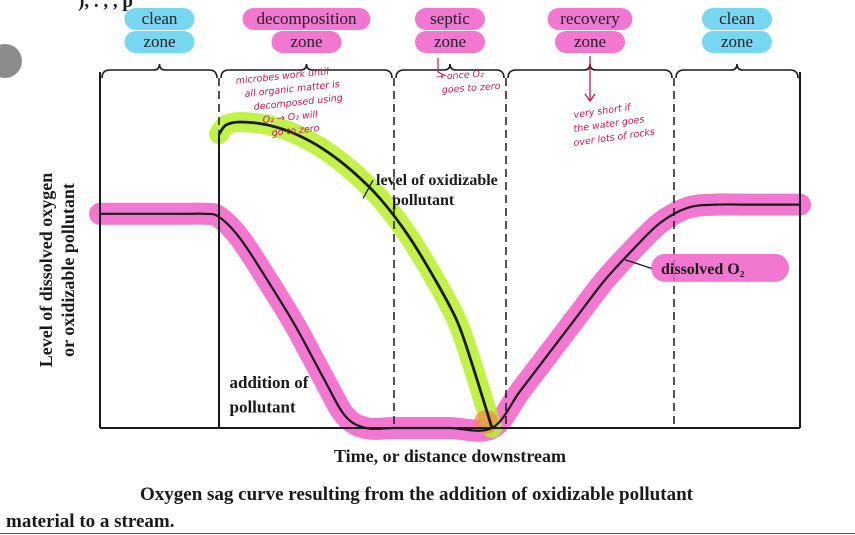 The width and height of the screenshot is (855, 535). I want to click on figure-caption-line2: material to a stream., so click(90, 521).